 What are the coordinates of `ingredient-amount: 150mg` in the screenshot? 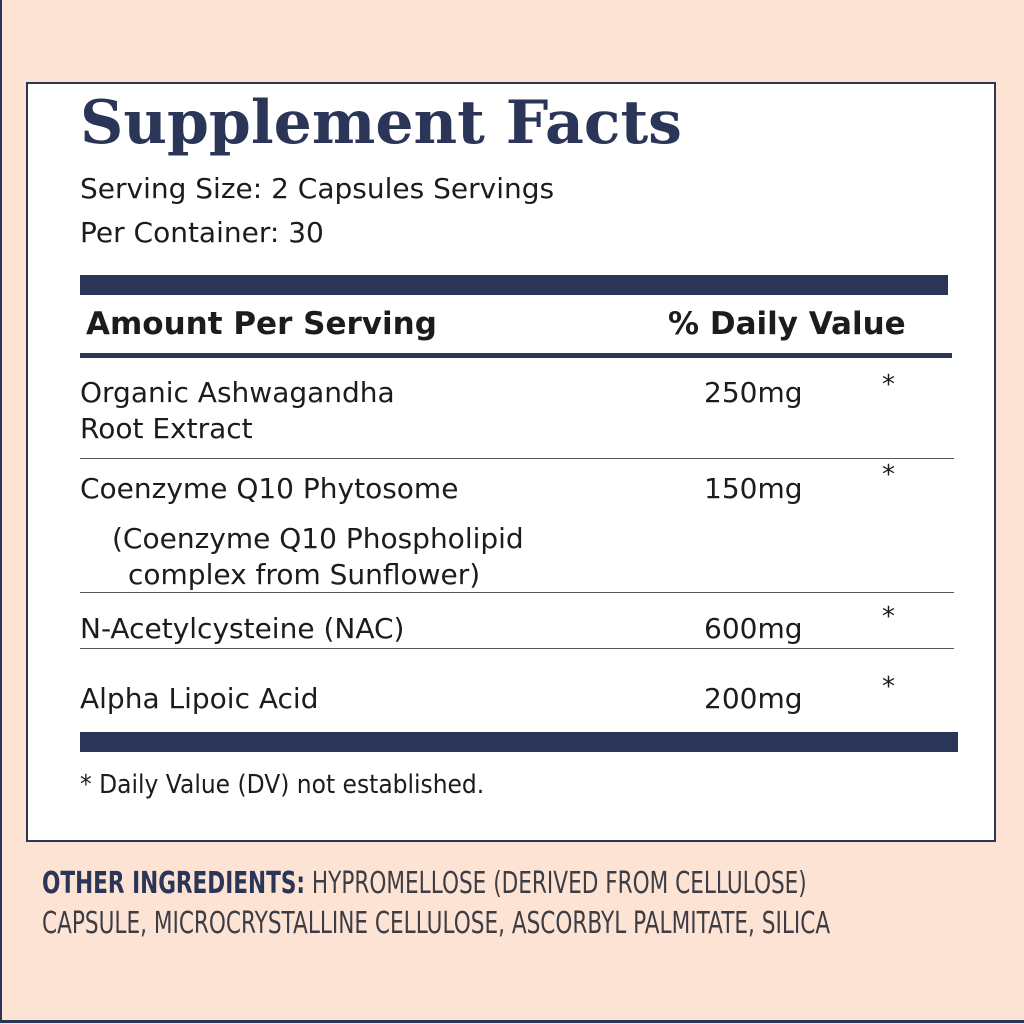 It's located at (753, 488).